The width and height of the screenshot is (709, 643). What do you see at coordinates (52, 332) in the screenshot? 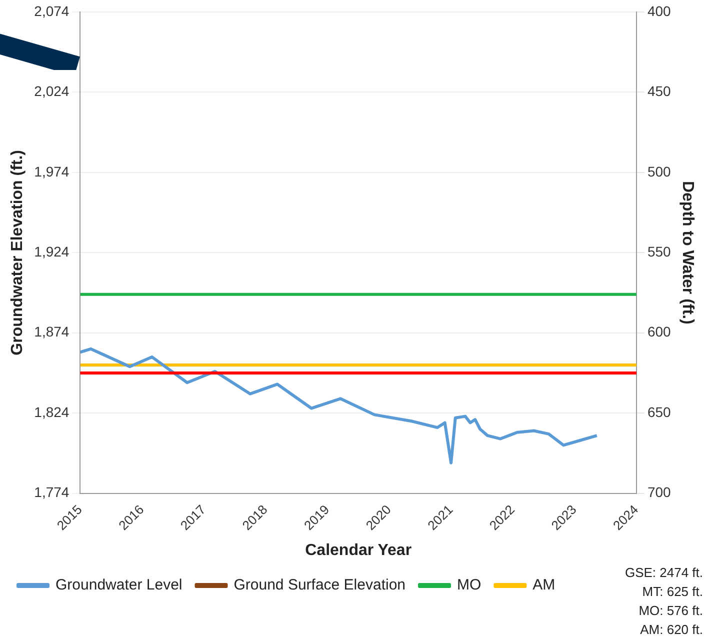
I see `y-tick-label: 1,874` at bounding box center [52, 332].